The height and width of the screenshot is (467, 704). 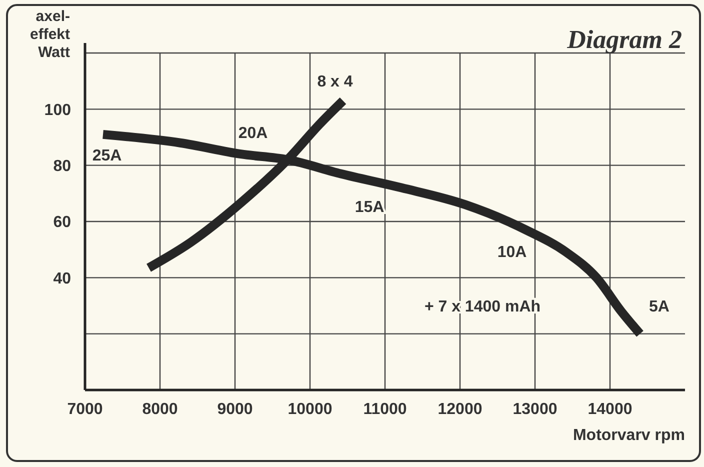 What do you see at coordinates (62, 166) in the screenshot?
I see `y-tick-label: 80` at bounding box center [62, 166].